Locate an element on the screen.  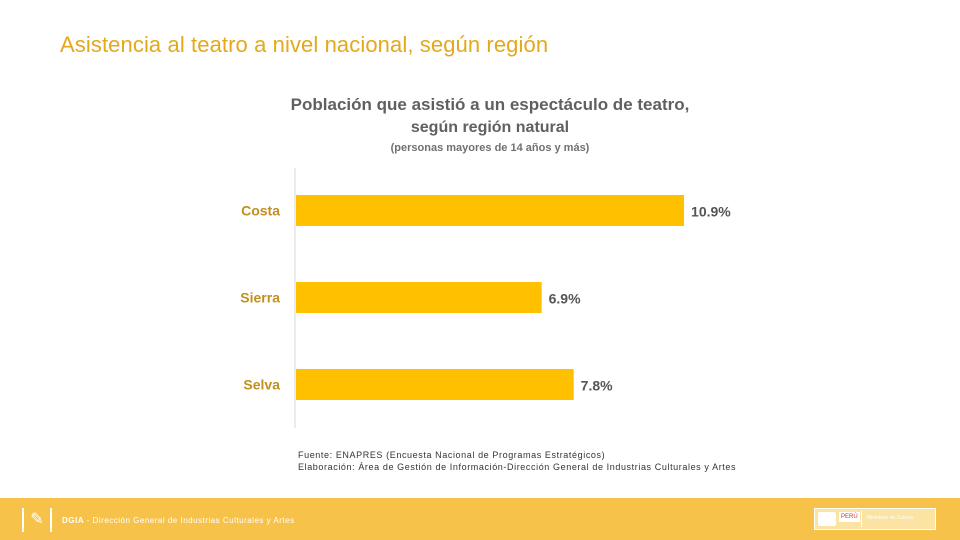
ministry-name: Ministerio de Cultura is located at coordinates (890, 518).